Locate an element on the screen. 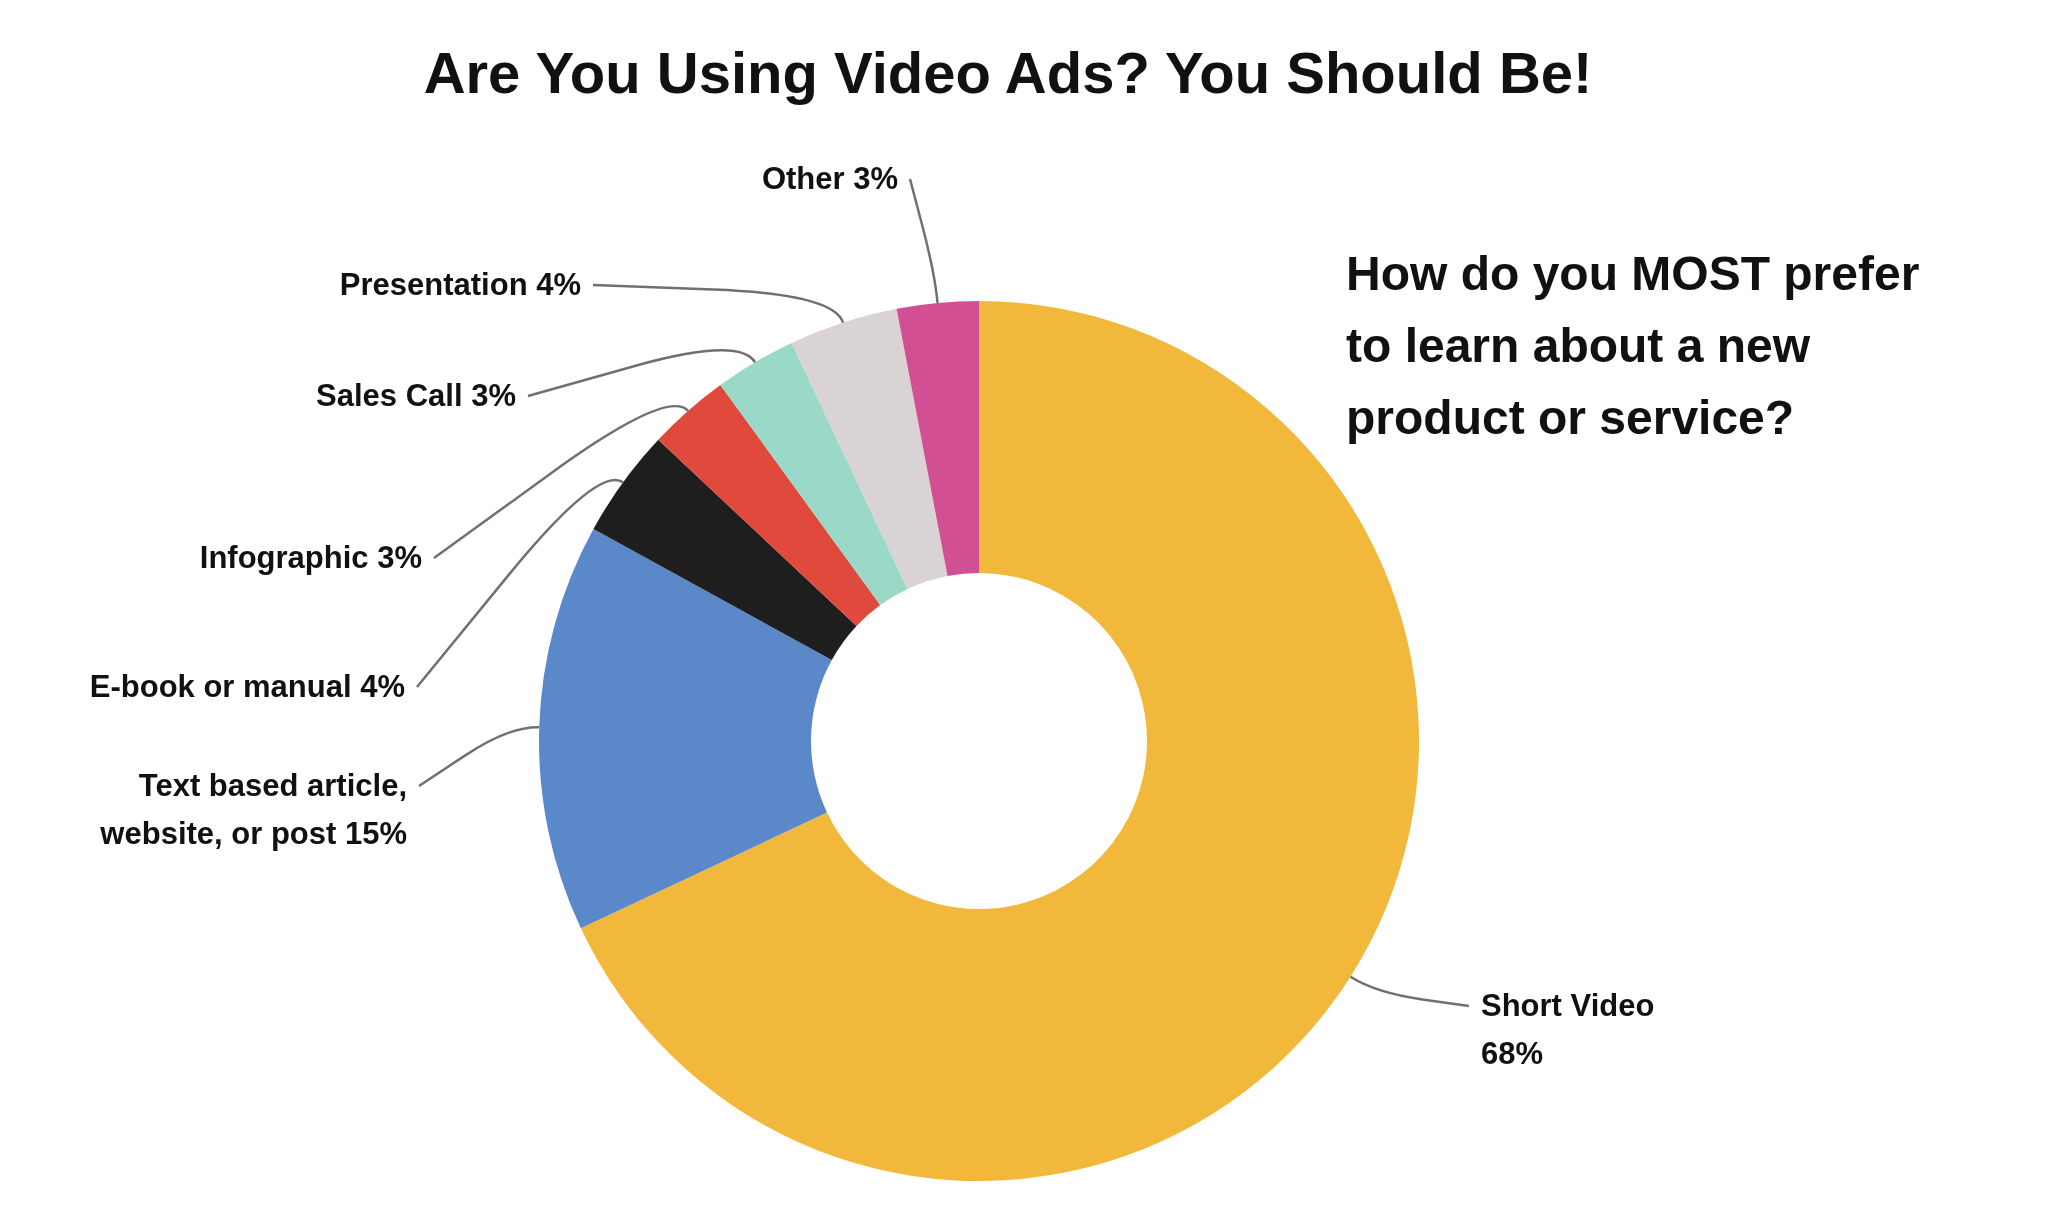 The height and width of the screenshot is (1206, 2052). slice-label: Sales Call 3% is located at coordinates (416, 395).